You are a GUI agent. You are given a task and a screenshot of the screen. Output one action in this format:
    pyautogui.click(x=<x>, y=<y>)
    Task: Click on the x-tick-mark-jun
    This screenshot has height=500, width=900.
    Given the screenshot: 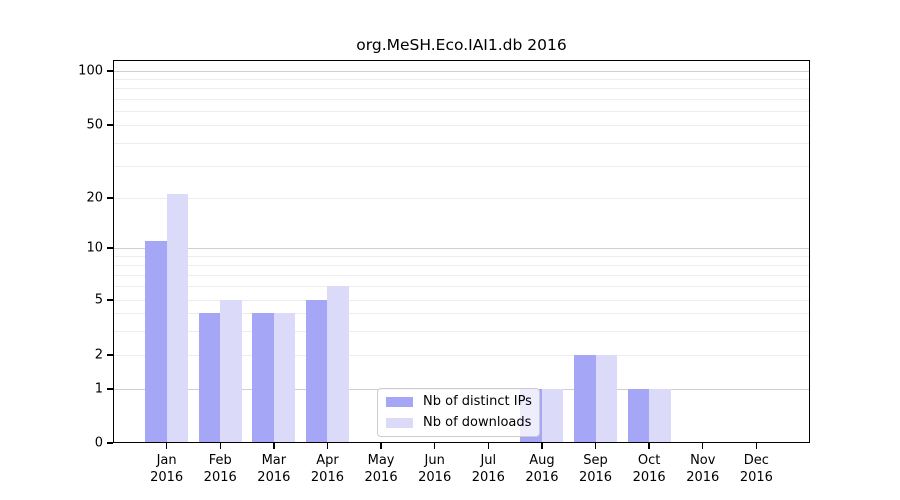 What is the action you would take?
    pyautogui.click(x=434, y=446)
    